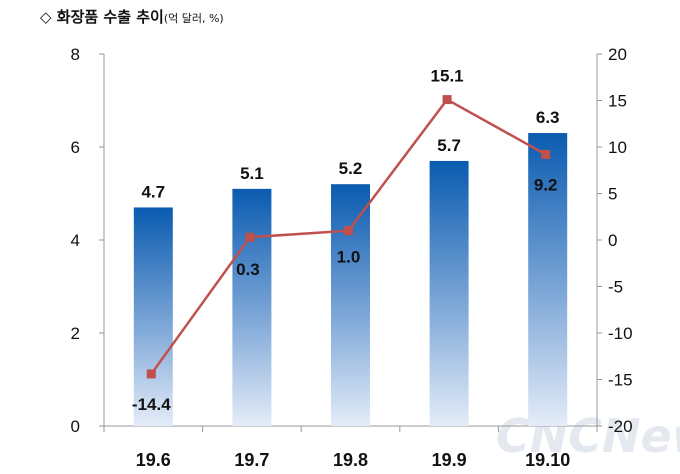 The height and width of the screenshot is (474, 680). What do you see at coordinates (153, 191) in the screenshot?
I see `bar-value-label: 4.7` at bounding box center [153, 191].